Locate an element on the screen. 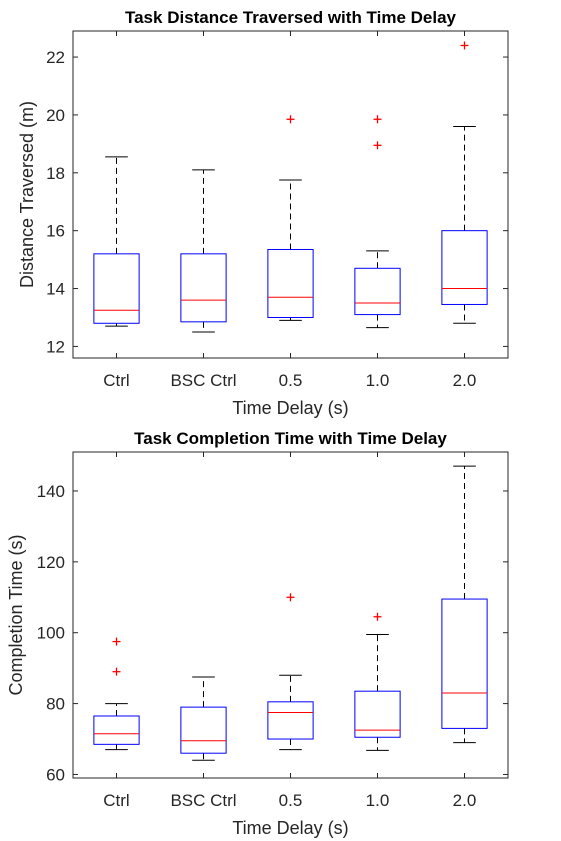 The width and height of the screenshot is (561, 841). y-tick-label: 140 is located at coordinates (51, 491).